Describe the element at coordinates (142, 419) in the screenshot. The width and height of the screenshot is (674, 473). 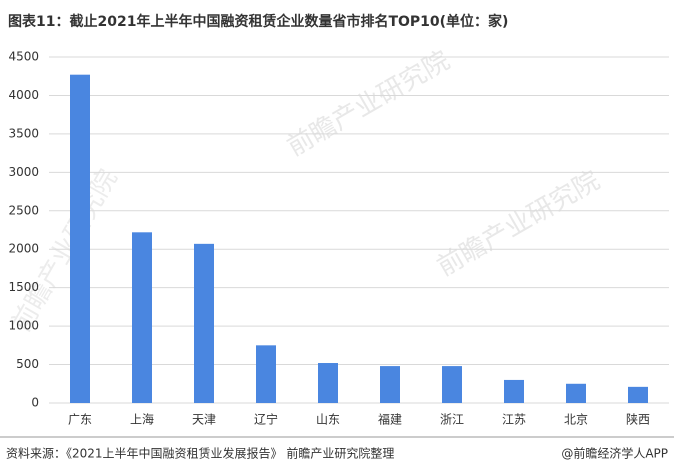
I see `x-tick-label: 上海` at that location.